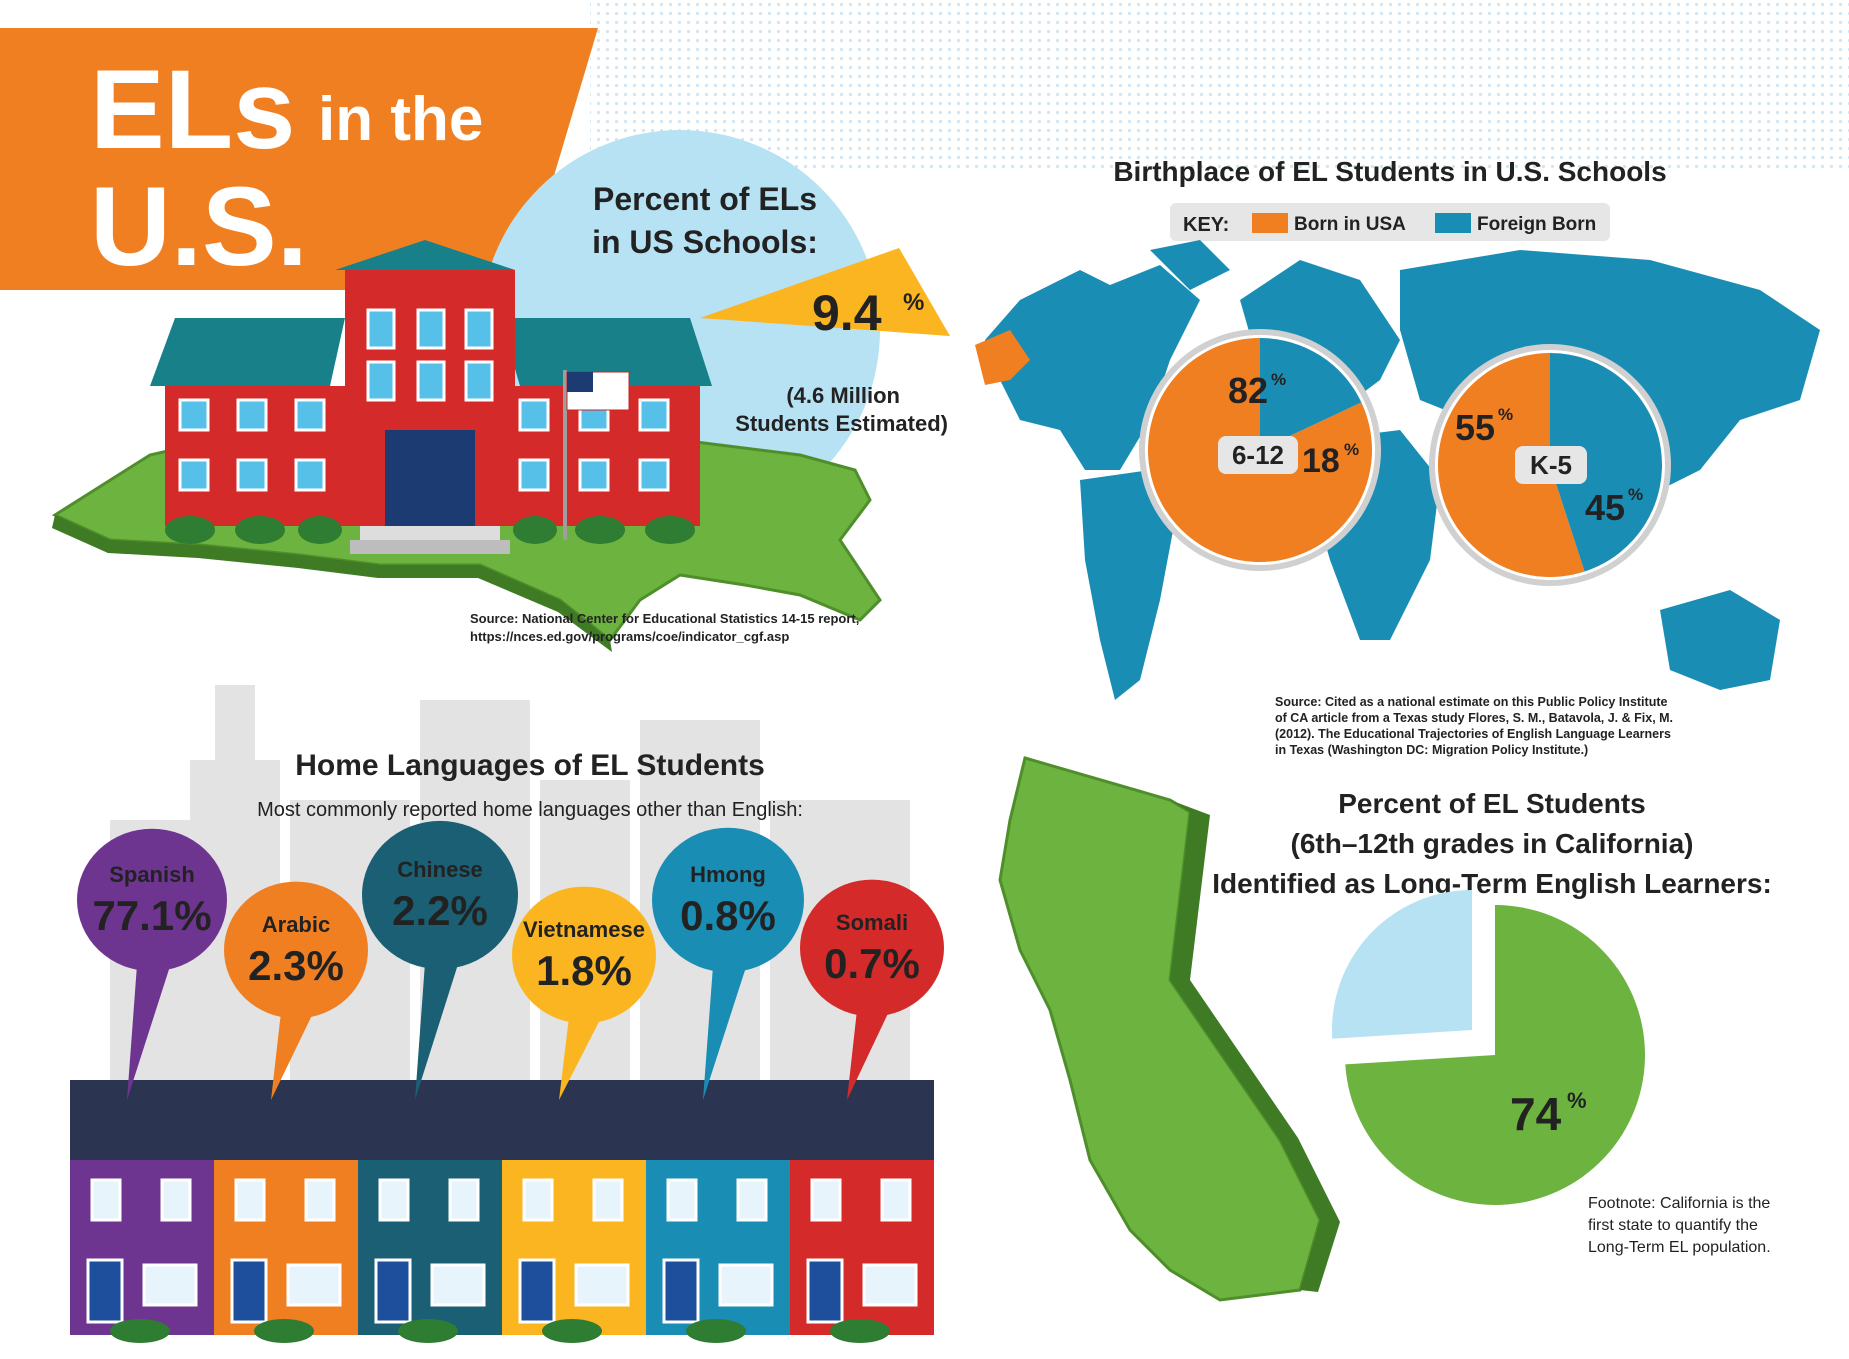  Describe the element at coordinates (728, 874) in the screenshot. I see `language-name-hmong: Hmong` at that location.